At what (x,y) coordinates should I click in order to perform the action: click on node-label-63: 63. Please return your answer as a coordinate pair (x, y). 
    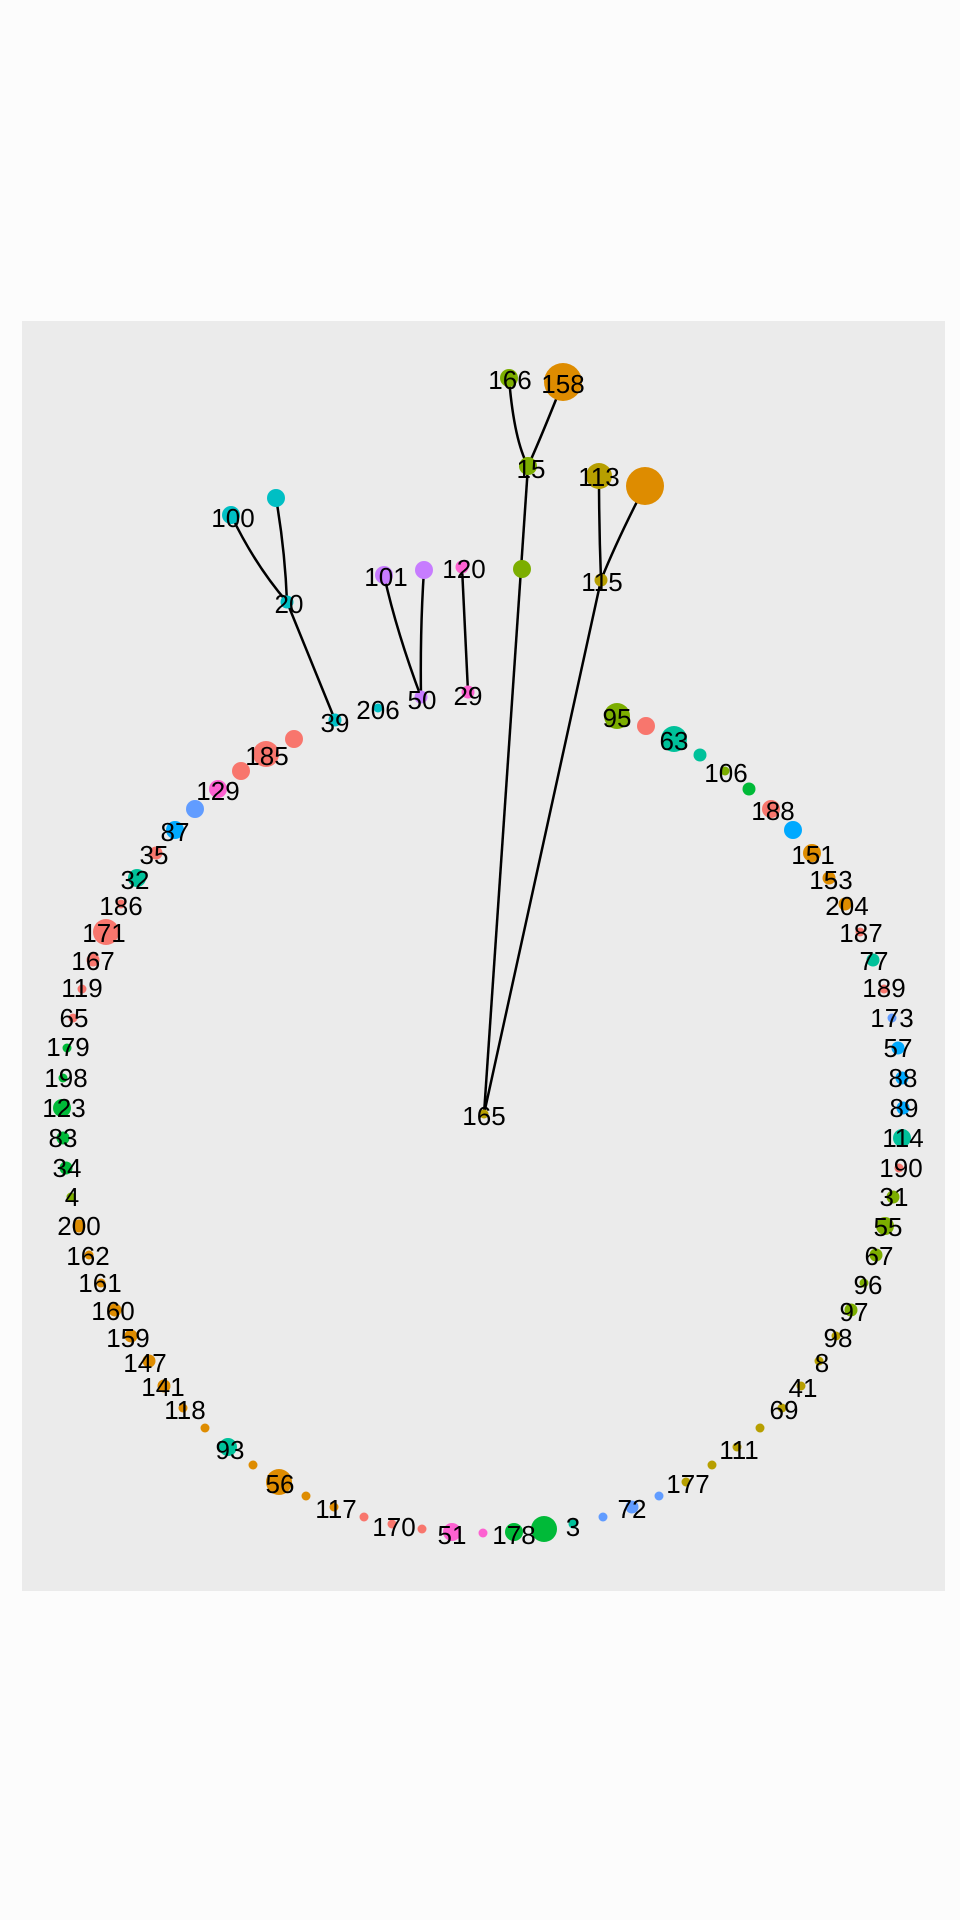
    Looking at the image, I should click on (674, 741).